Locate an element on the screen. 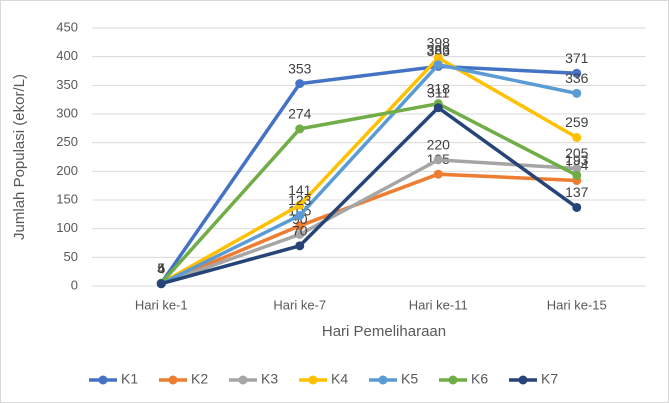 The image size is (669, 403). data-label: 371 is located at coordinates (577, 58).